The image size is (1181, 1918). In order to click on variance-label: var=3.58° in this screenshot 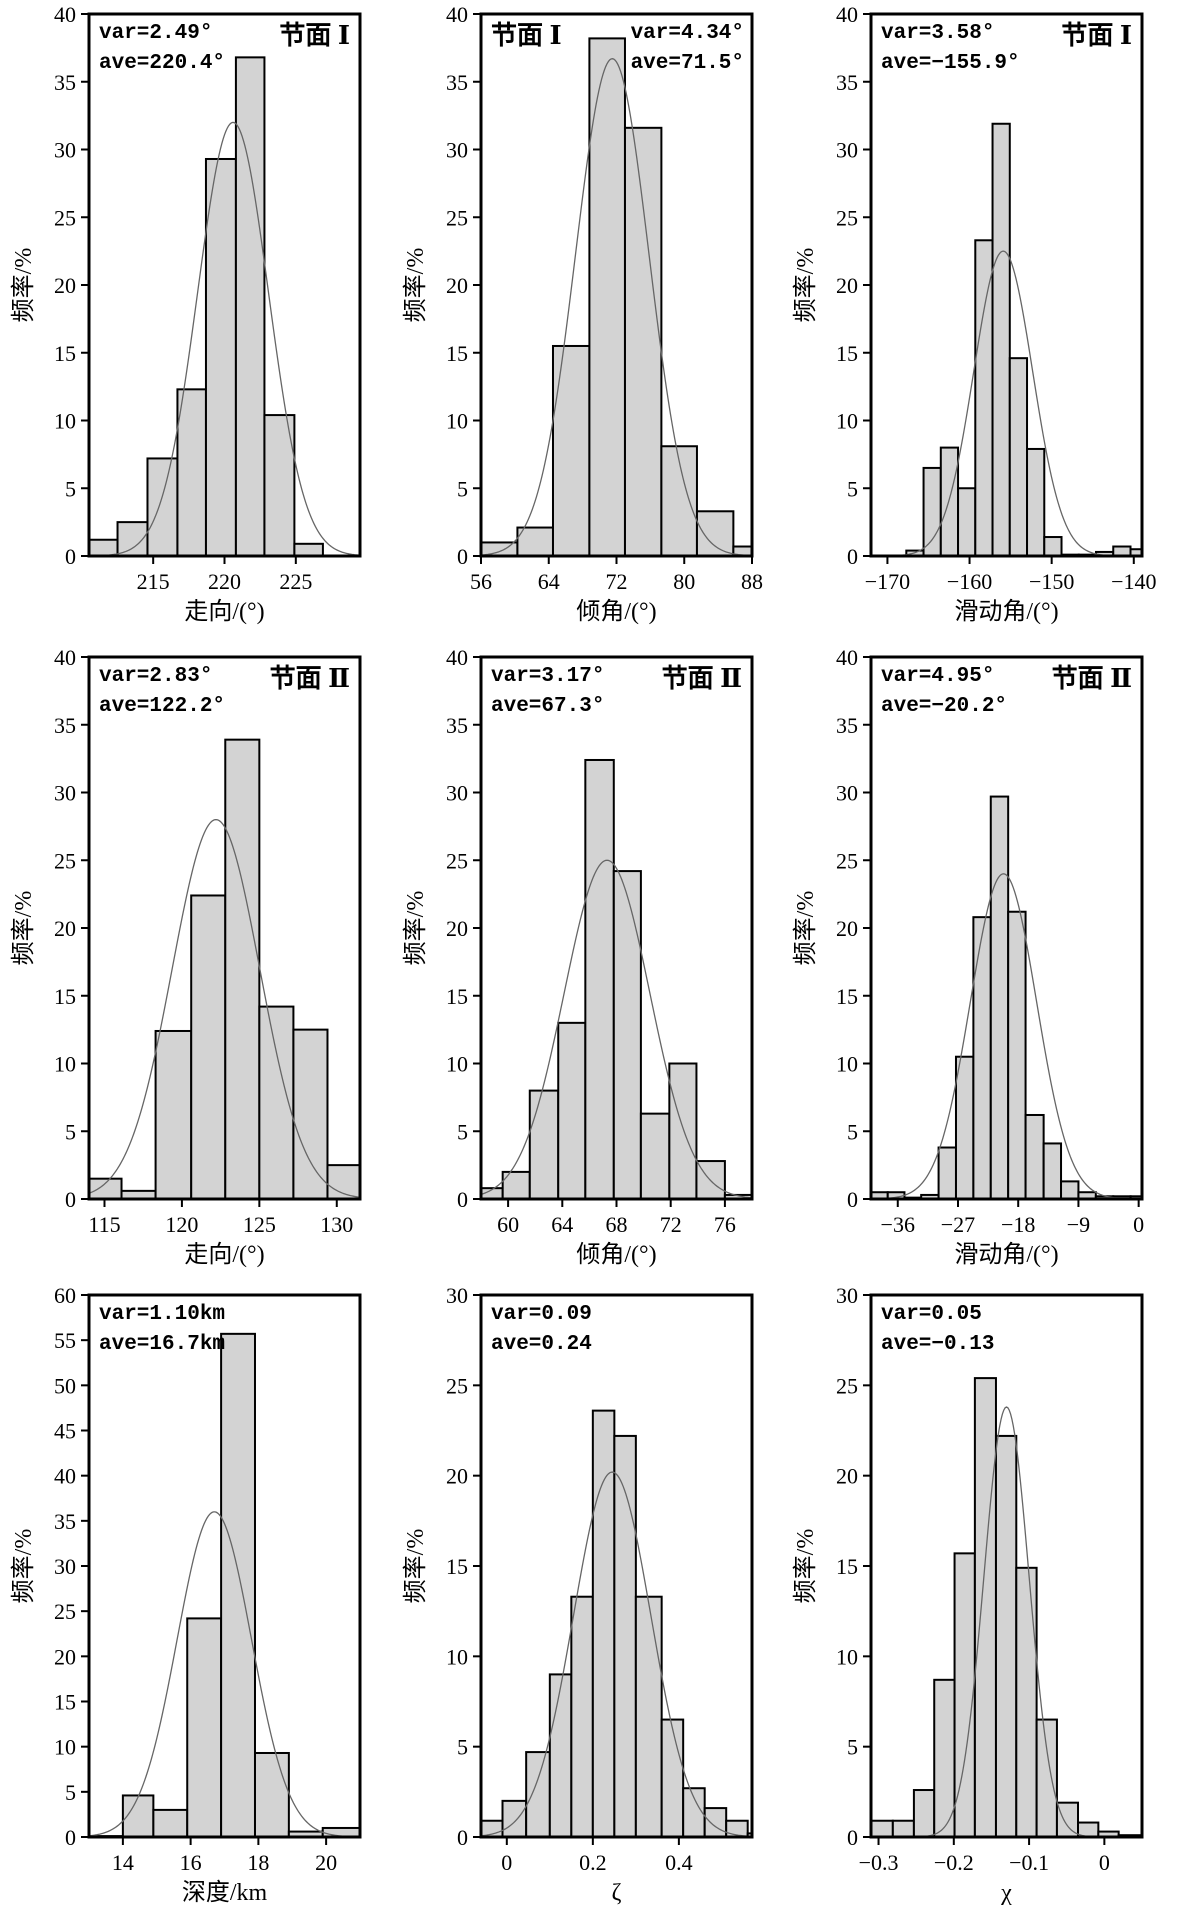, I will do `click(937, 33)`.